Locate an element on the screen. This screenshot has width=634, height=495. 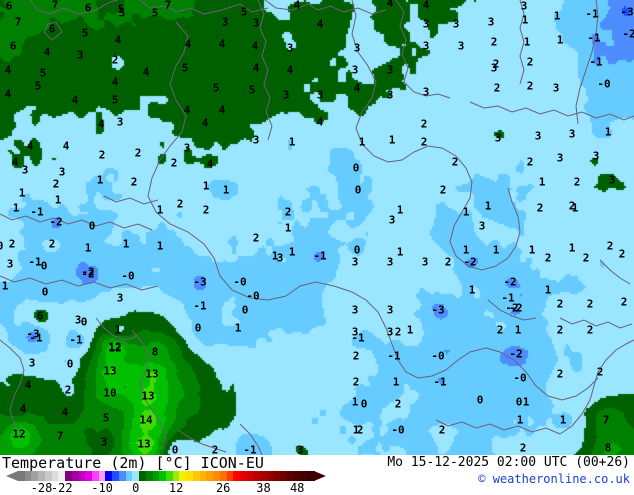
legend-low-arrow is located at coordinates (12, 476).